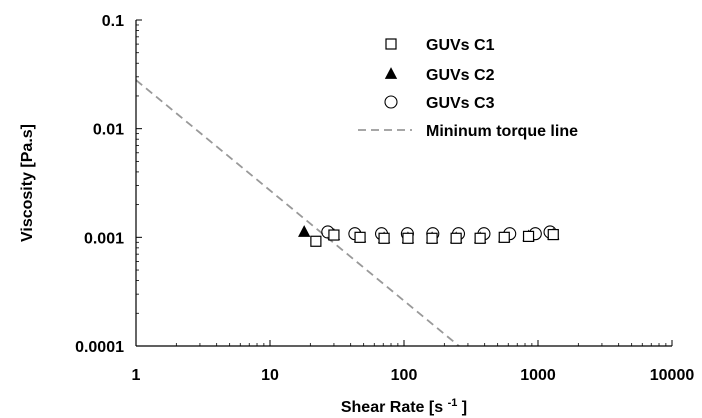 The height and width of the screenshot is (418, 702). I want to click on legend-label: GUVs C1, so click(460, 45).